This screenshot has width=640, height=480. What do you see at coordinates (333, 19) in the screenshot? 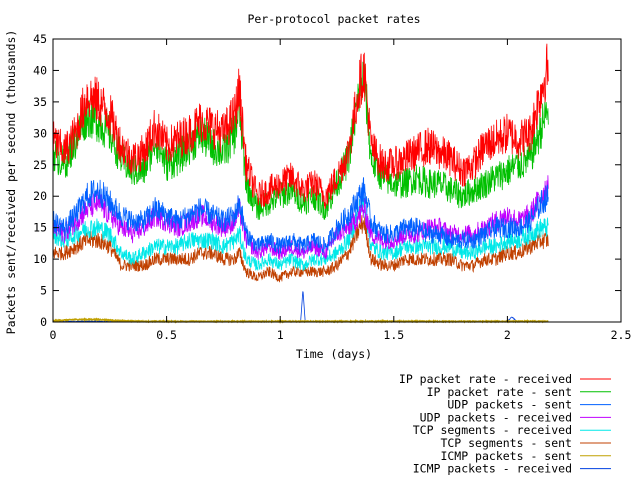
I see `chart-title: Per-protocol packet rates` at bounding box center [333, 19].